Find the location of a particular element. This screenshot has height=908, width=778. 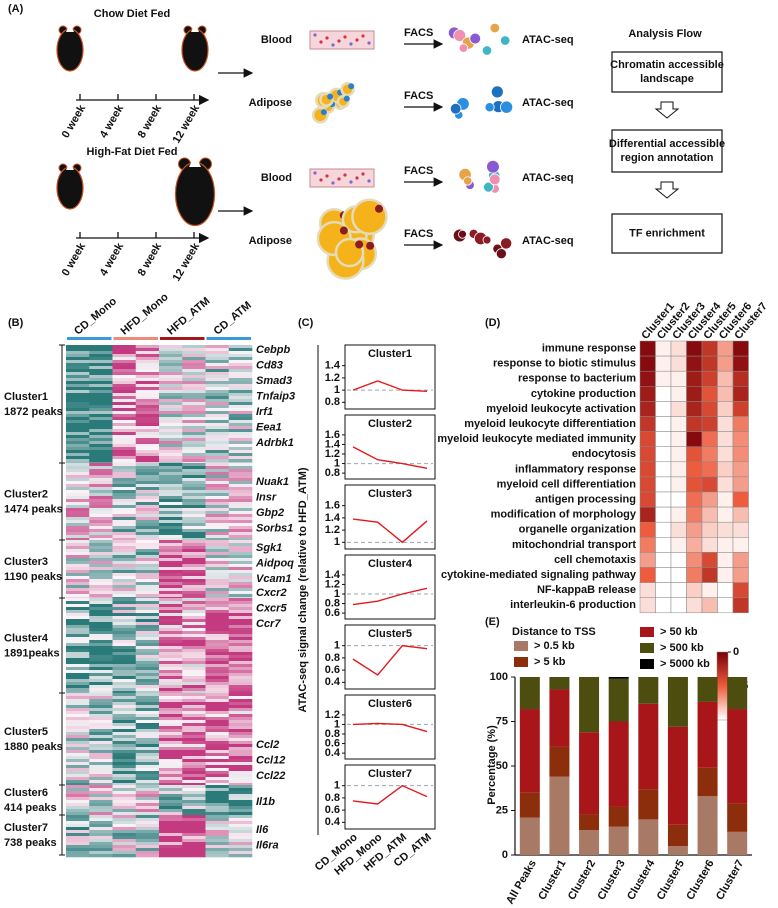

column-label: HFD_ATM is located at coordinates (188, 316).